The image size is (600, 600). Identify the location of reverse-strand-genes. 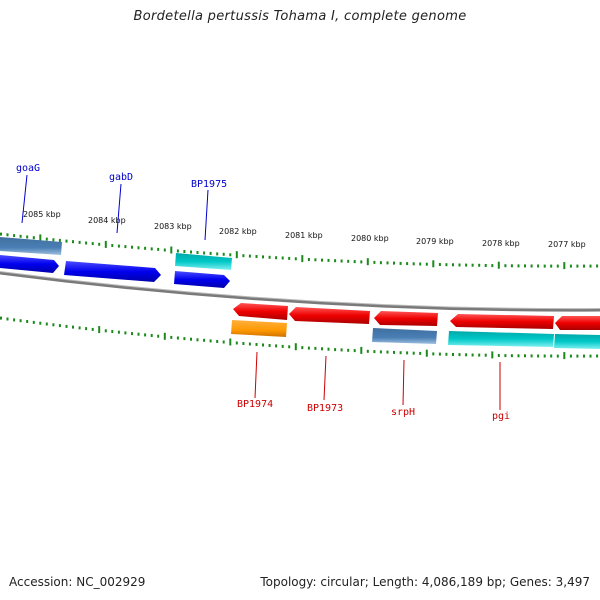
(415, 326).